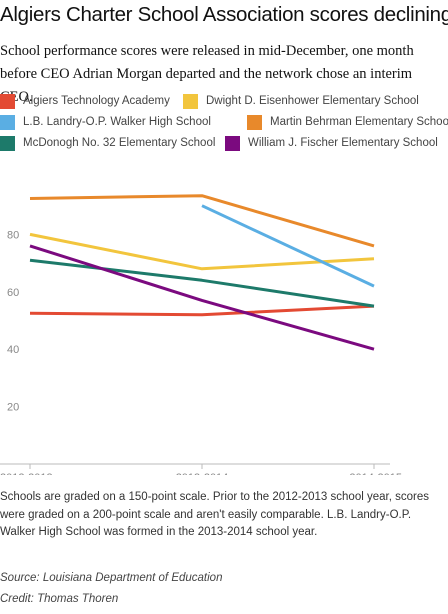 This screenshot has width=448, height=614. I want to click on legend-label: Algiers Technology Academy, so click(96, 101).